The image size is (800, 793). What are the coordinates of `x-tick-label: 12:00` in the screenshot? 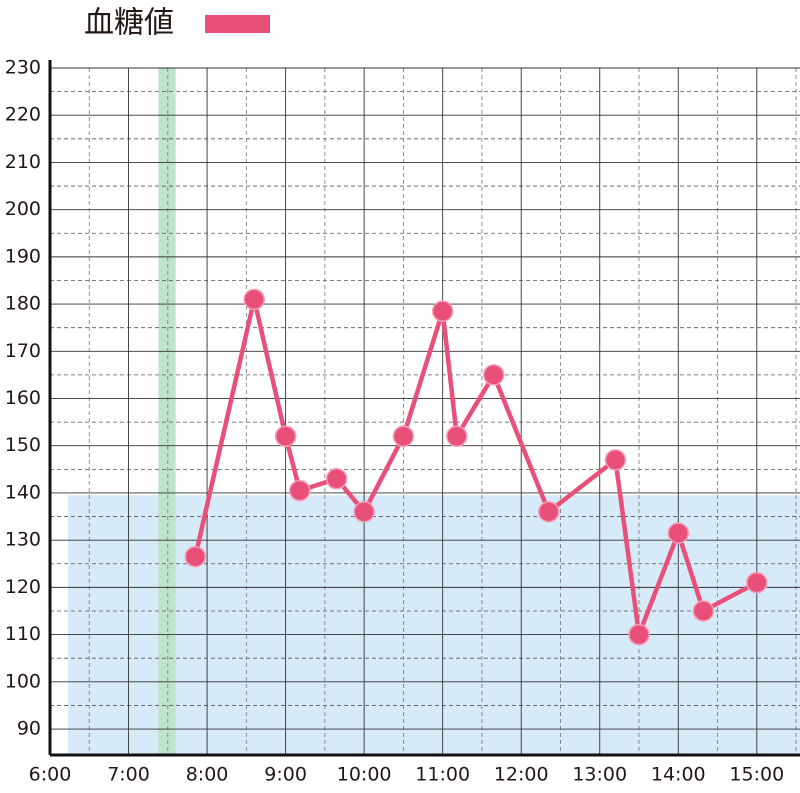 It's located at (521, 775).